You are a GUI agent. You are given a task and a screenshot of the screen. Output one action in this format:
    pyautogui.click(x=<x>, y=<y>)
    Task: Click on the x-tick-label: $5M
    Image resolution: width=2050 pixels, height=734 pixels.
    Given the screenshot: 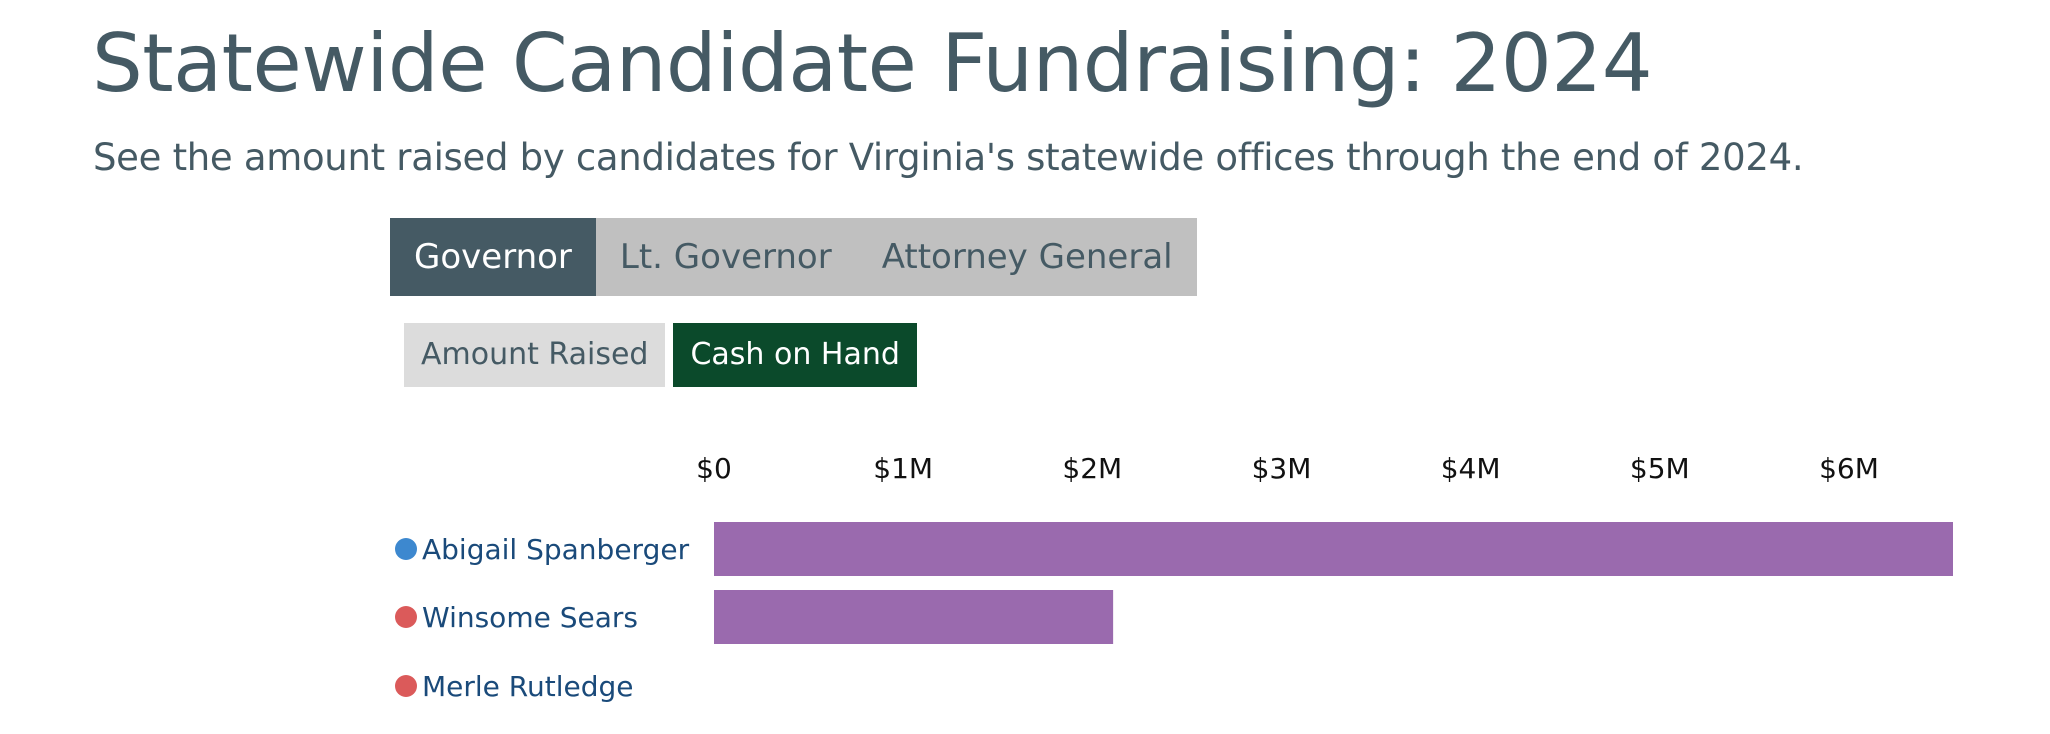 What is the action you would take?
    pyautogui.click(x=1660, y=468)
    